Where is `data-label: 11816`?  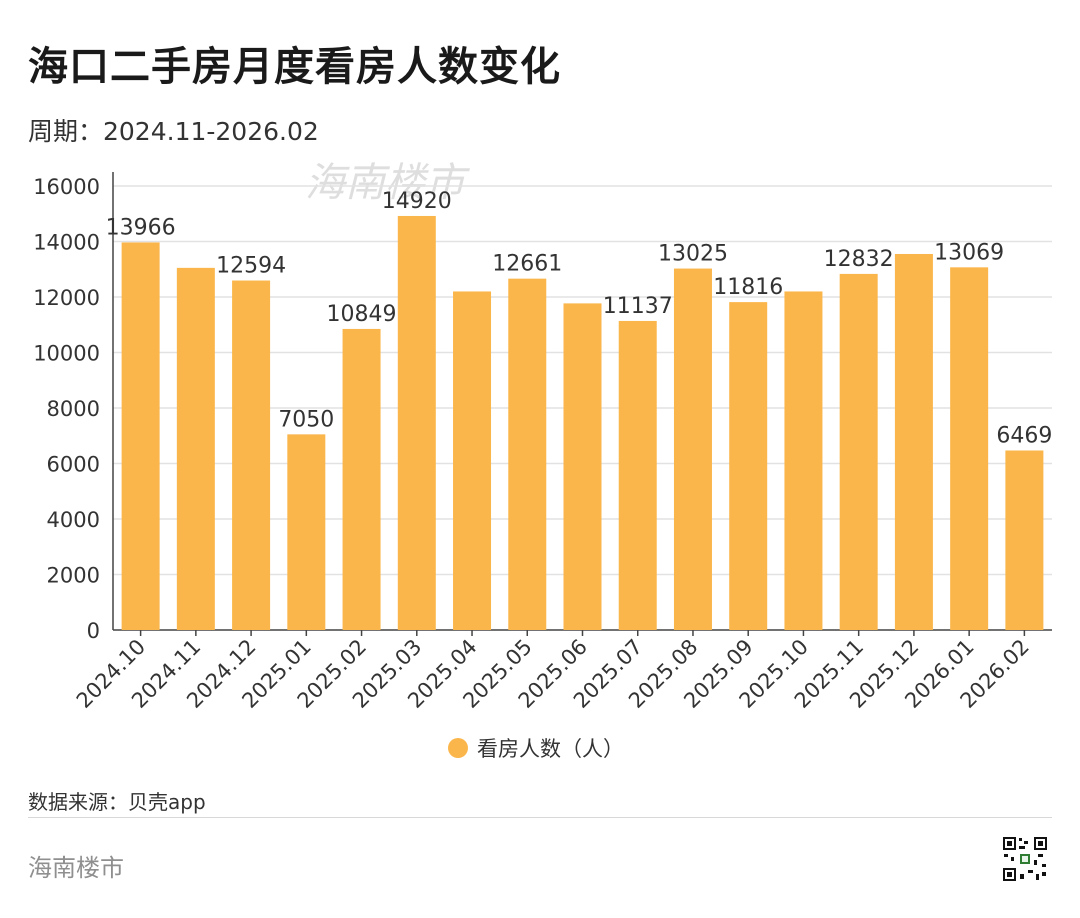
data-label: 11816 is located at coordinates (748, 287).